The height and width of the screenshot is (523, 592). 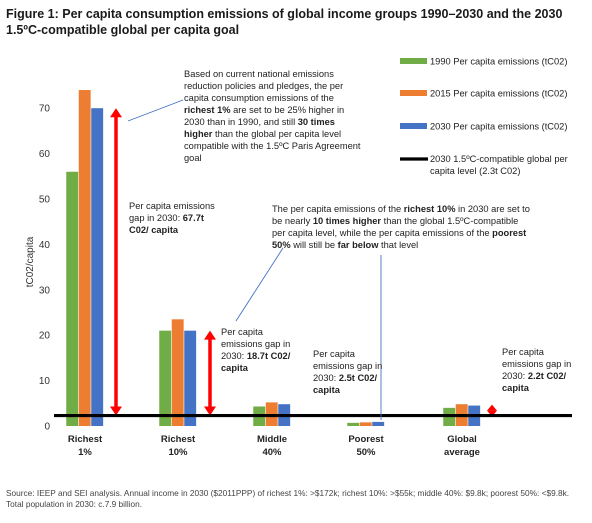 What do you see at coordinates (475, 171) in the screenshot?
I see `legend-goal-label-line2: capita level (2.3t C02)` at bounding box center [475, 171].